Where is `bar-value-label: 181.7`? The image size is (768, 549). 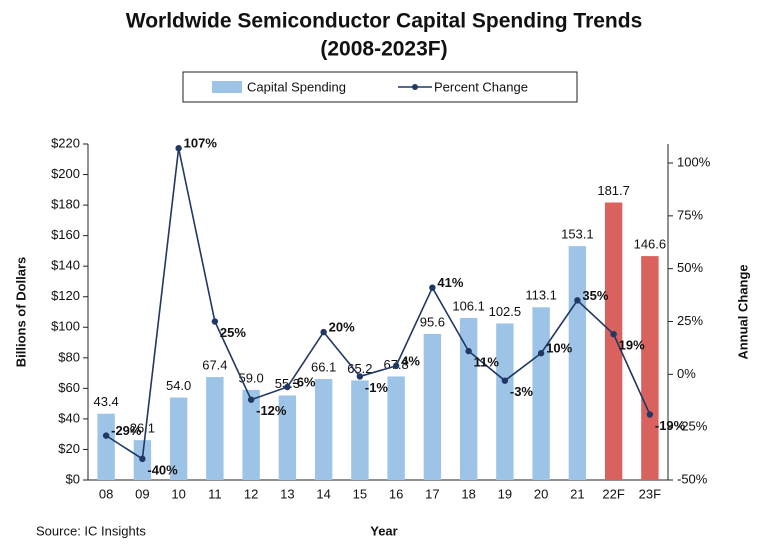 bar-value-label: 181.7 is located at coordinates (613, 190).